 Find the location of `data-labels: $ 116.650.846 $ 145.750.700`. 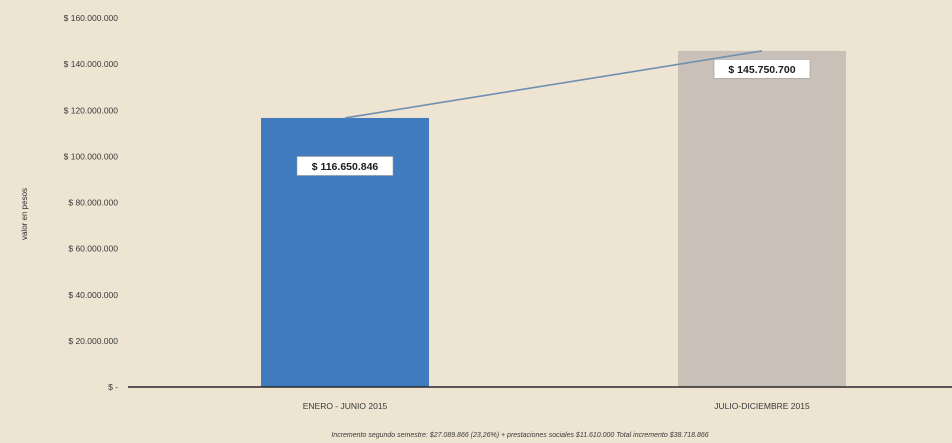

data-labels: $ 116.650.846 $ 145.750.700 is located at coordinates (553, 117).